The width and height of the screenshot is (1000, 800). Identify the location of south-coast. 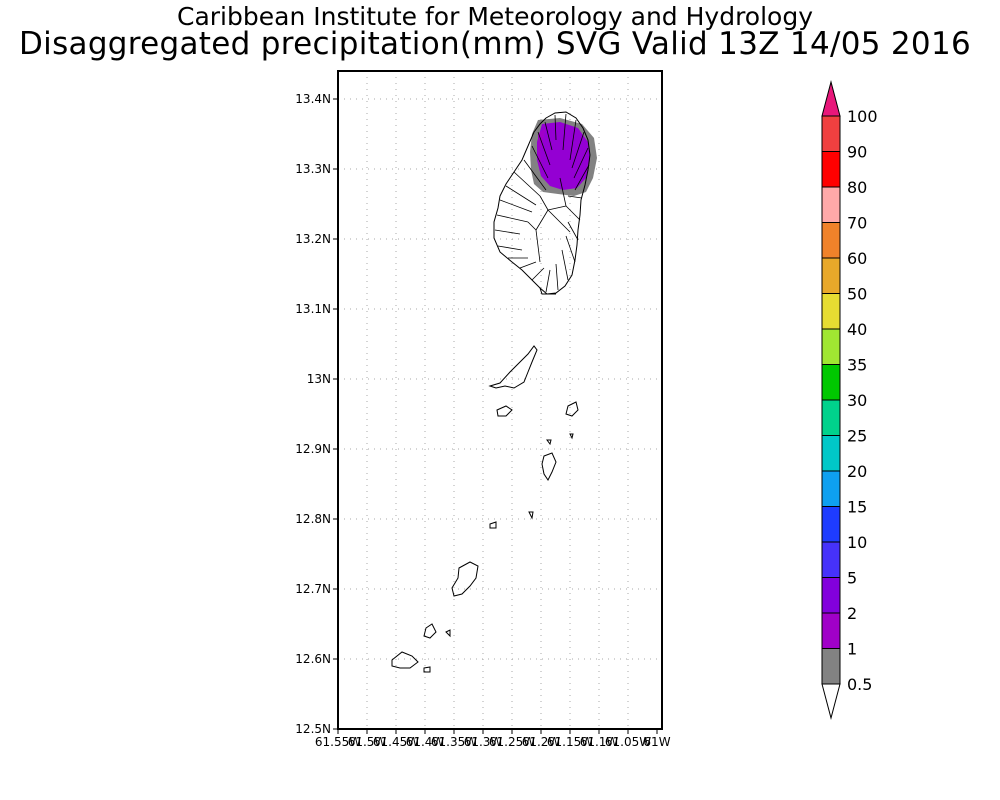
(547, 291).